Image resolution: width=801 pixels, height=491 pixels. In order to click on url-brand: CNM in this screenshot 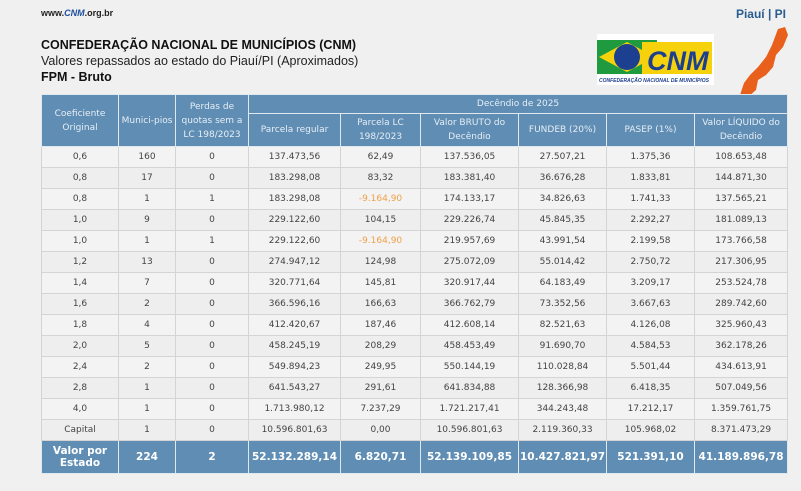, I will do `click(74, 13)`.